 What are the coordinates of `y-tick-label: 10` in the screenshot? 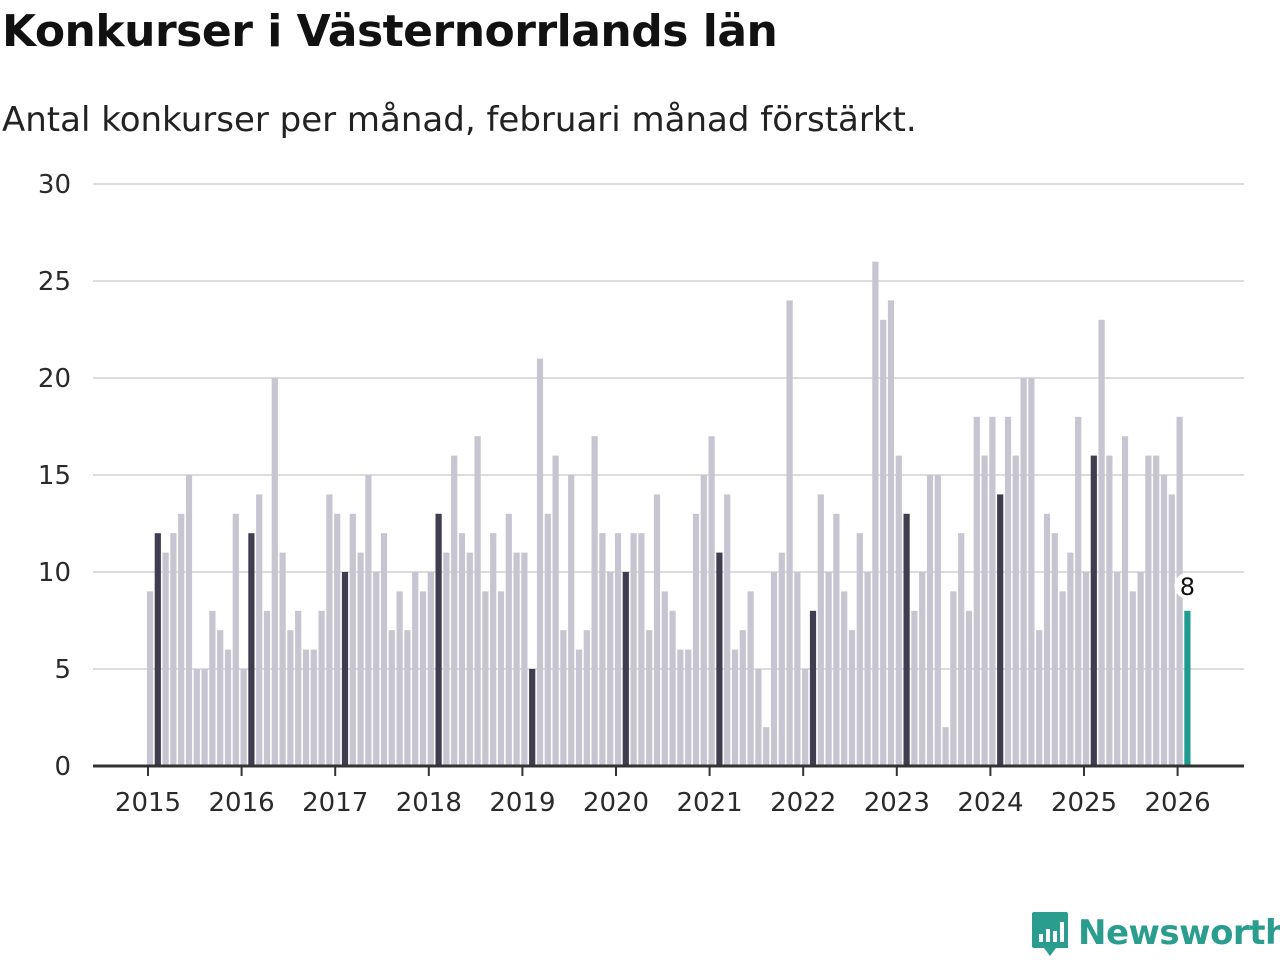 It's located at (54, 573).